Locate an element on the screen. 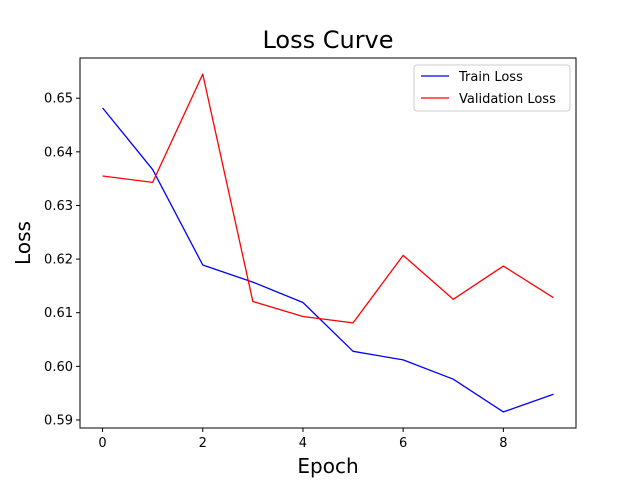 The height and width of the screenshot is (480, 640). y-axis-ticks: 0.59 0.60 0.61 0.62 0.63 0.64 0.65 is located at coordinates (62, 260).